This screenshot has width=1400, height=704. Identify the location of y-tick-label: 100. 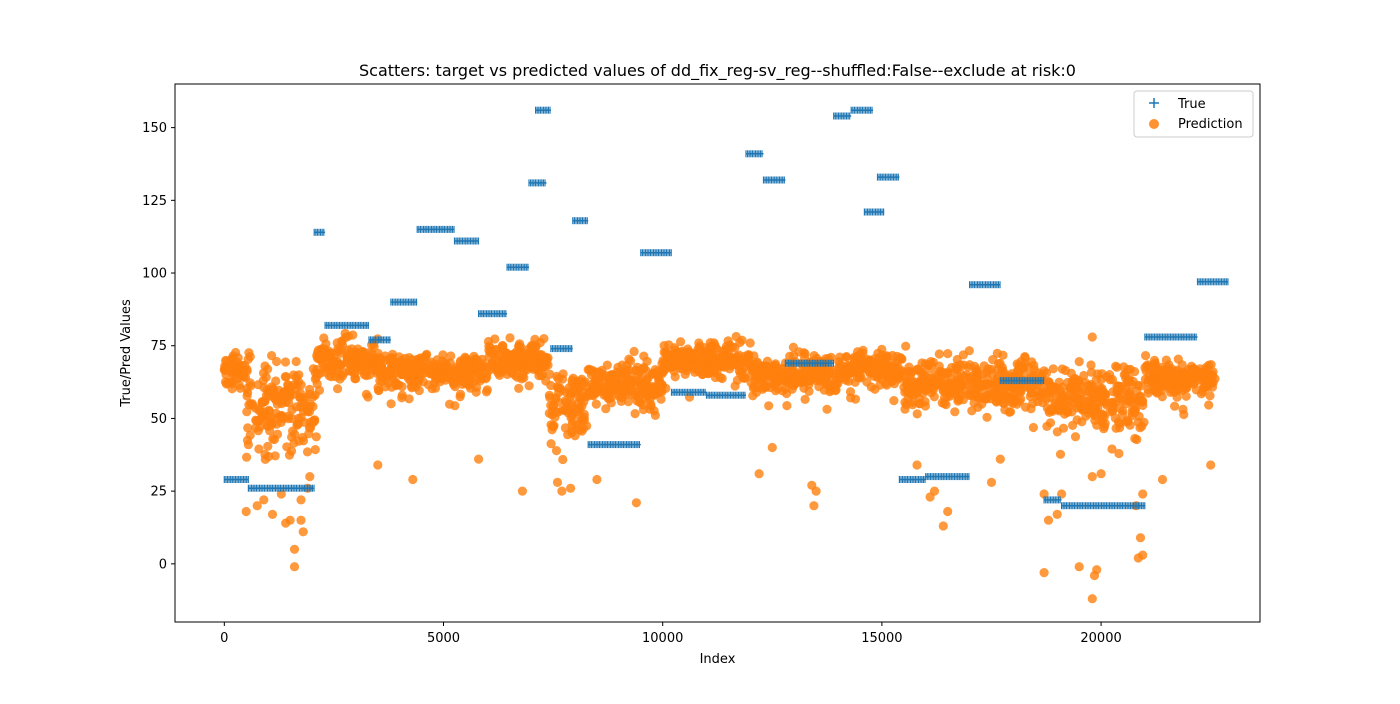
(154, 274).